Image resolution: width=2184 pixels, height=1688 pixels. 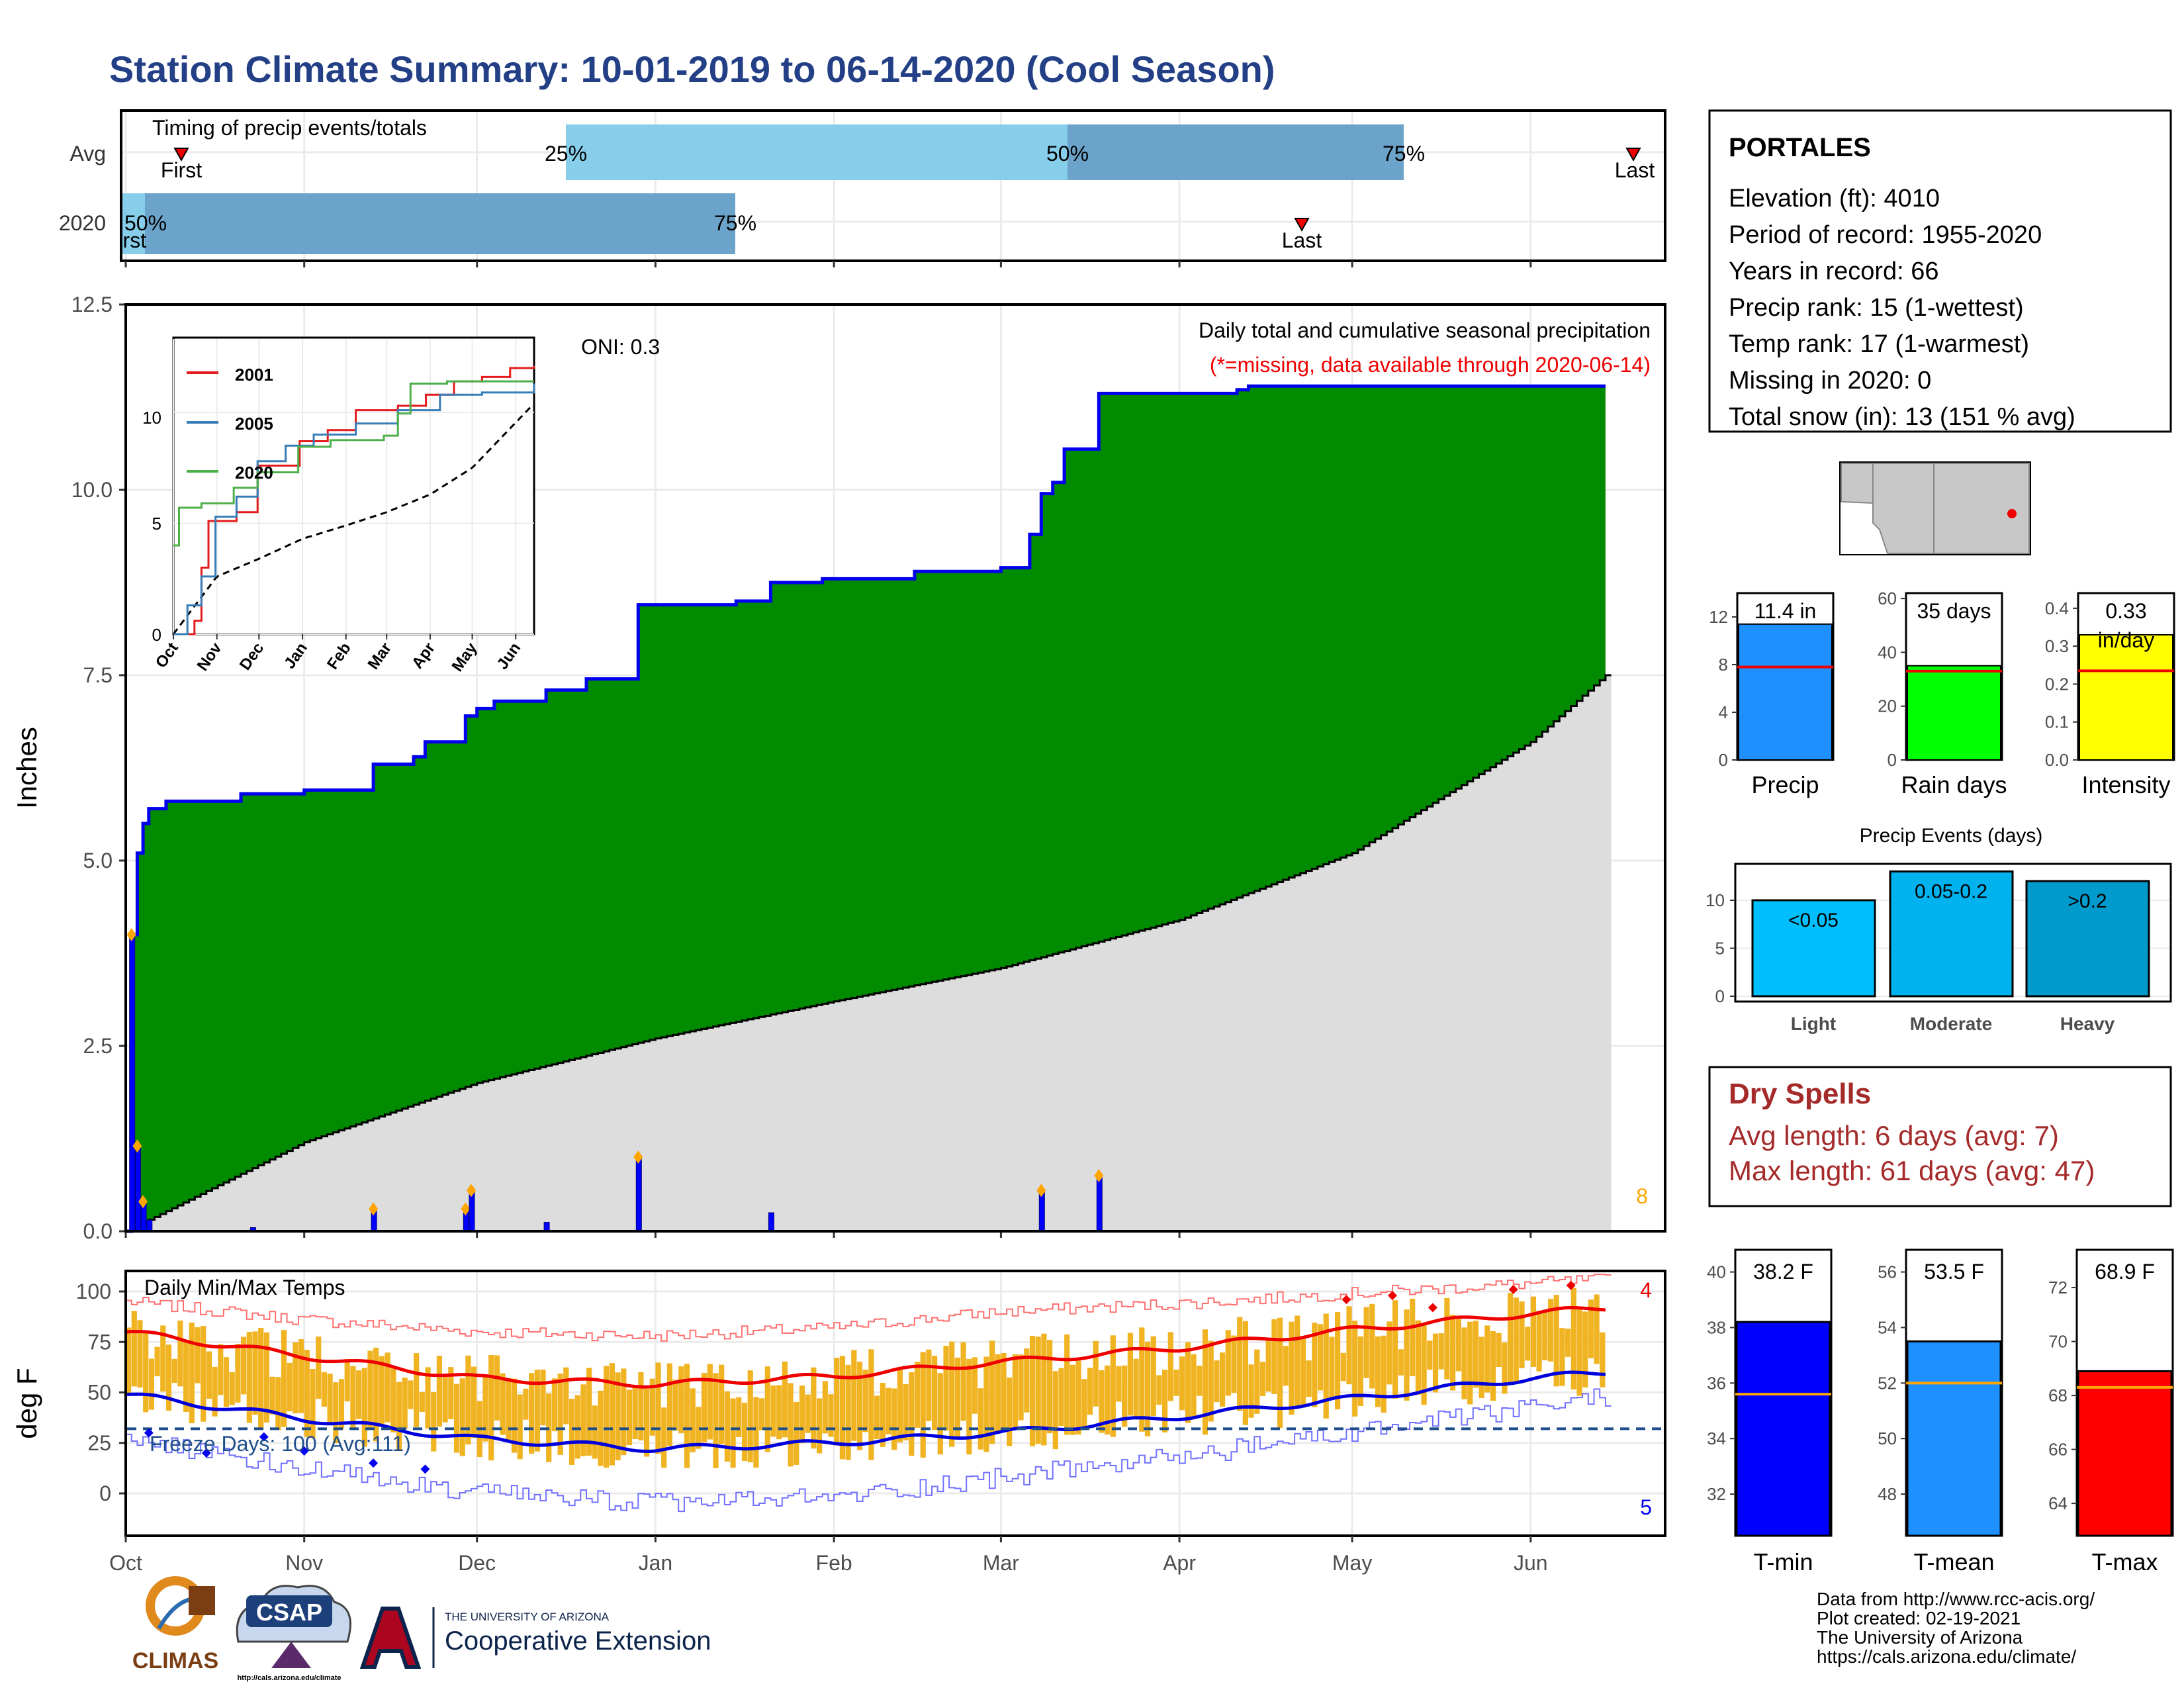 What do you see at coordinates (175, 1624) in the screenshot?
I see `climas-logo: CLIMAS` at bounding box center [175, 1624].